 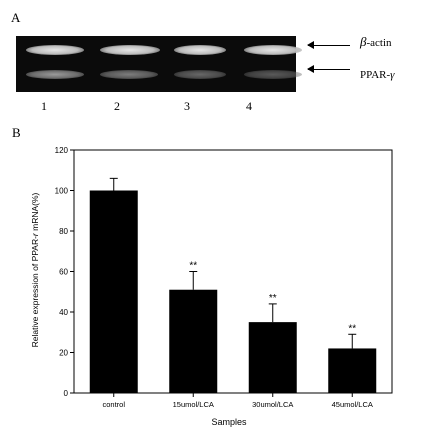 What do you see at coordinates (392, 75) in the screenshot?
I see `gamma-symbol: γ` at bounding box center [392, 75].